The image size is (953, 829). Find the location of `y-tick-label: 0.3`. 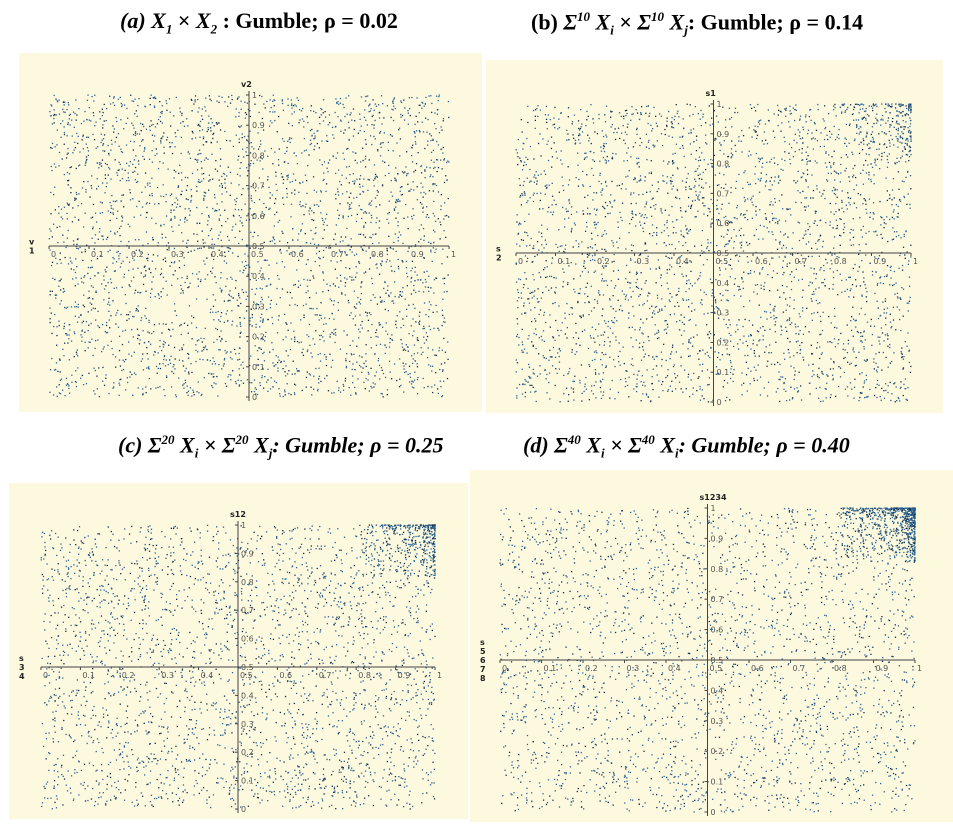

y-tick-label: 0.3 is located at coordinates (258, 306).